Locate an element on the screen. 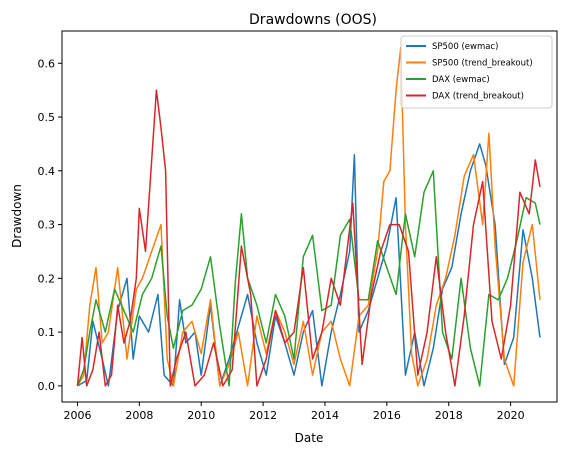 Image resolution: width=567 pixels, height=455 pixels. x-tick-label: 2018 is located at coordinates (449, 415).